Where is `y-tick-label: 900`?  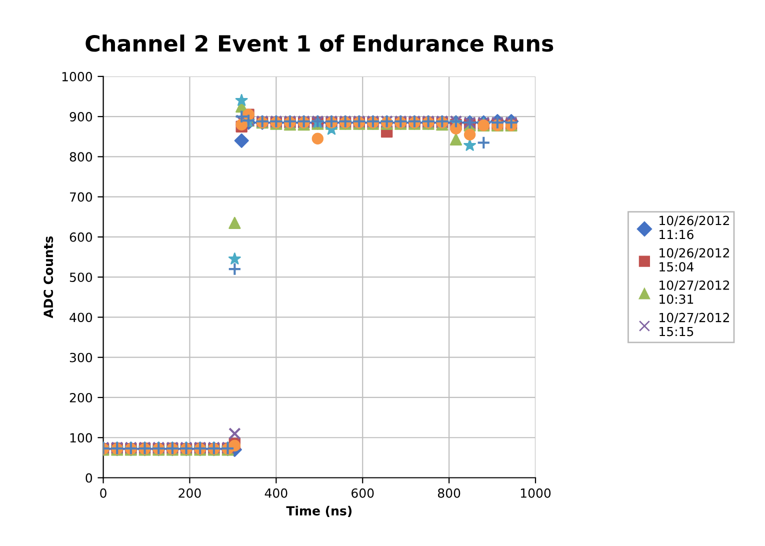
y-tick-label: 900 is located at coordinates (81, 117).